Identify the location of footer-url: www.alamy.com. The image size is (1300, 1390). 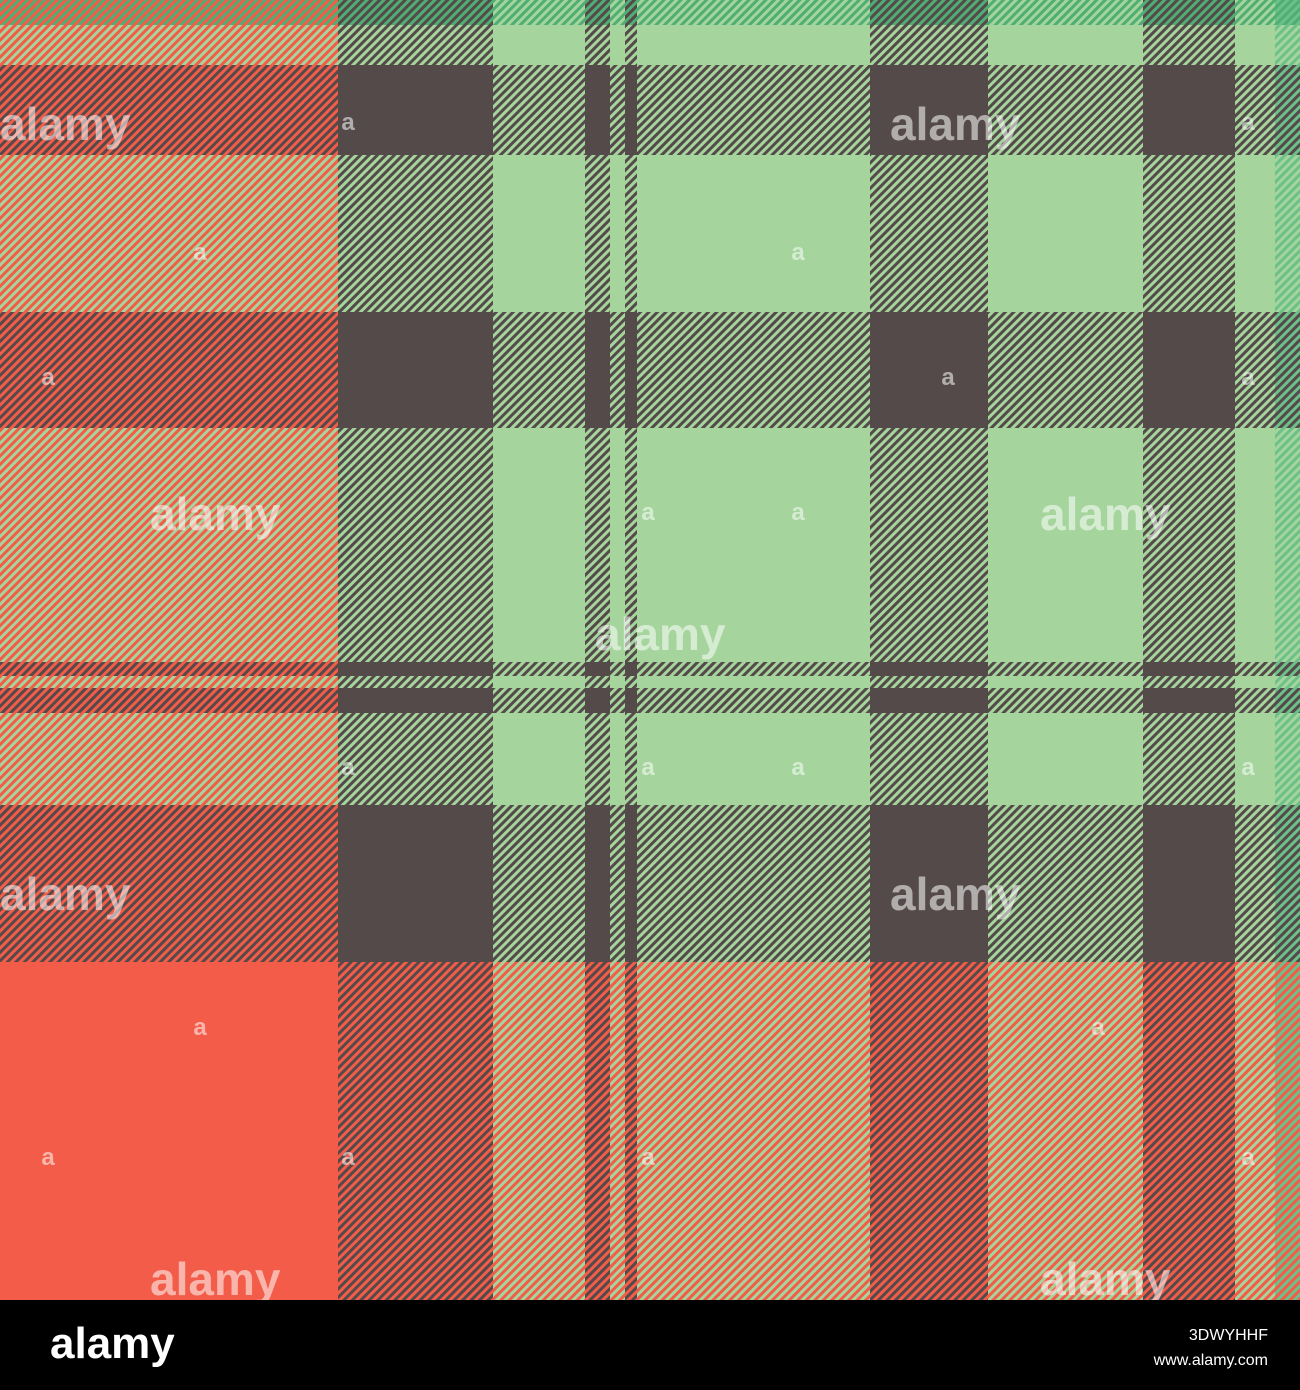
(1210, 1360).